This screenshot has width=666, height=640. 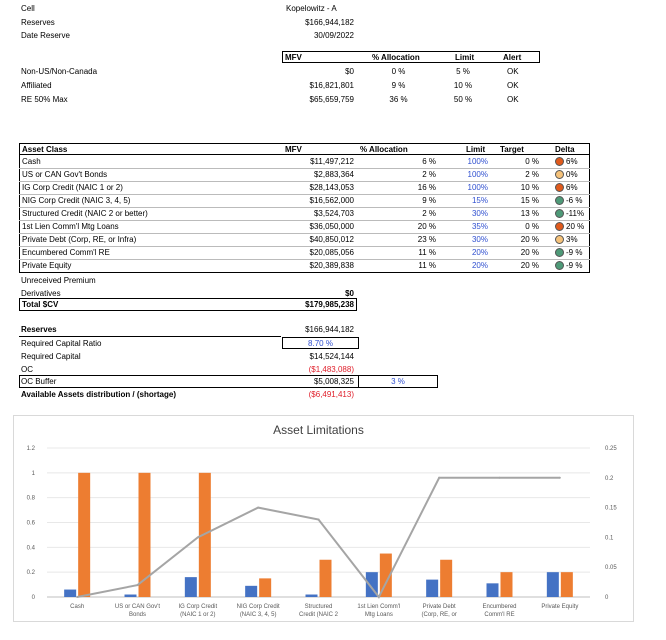 I want to click on date-label: Date Reserve, so click(x=45, y=35).